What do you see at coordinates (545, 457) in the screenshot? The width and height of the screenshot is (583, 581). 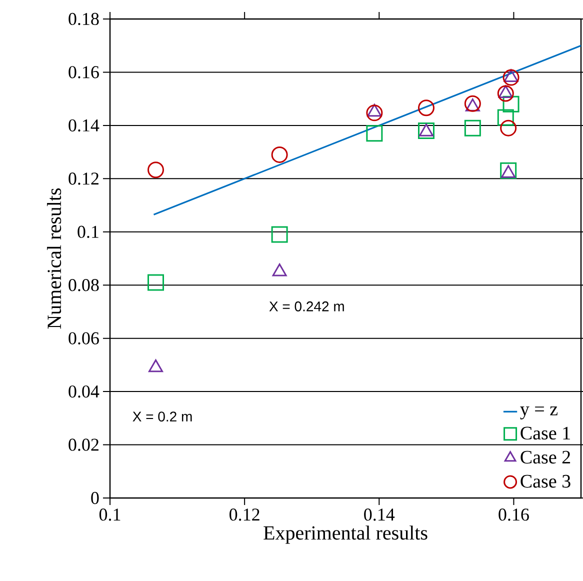 I see `legend-label: Case 2` at bounding box center [545, 457].